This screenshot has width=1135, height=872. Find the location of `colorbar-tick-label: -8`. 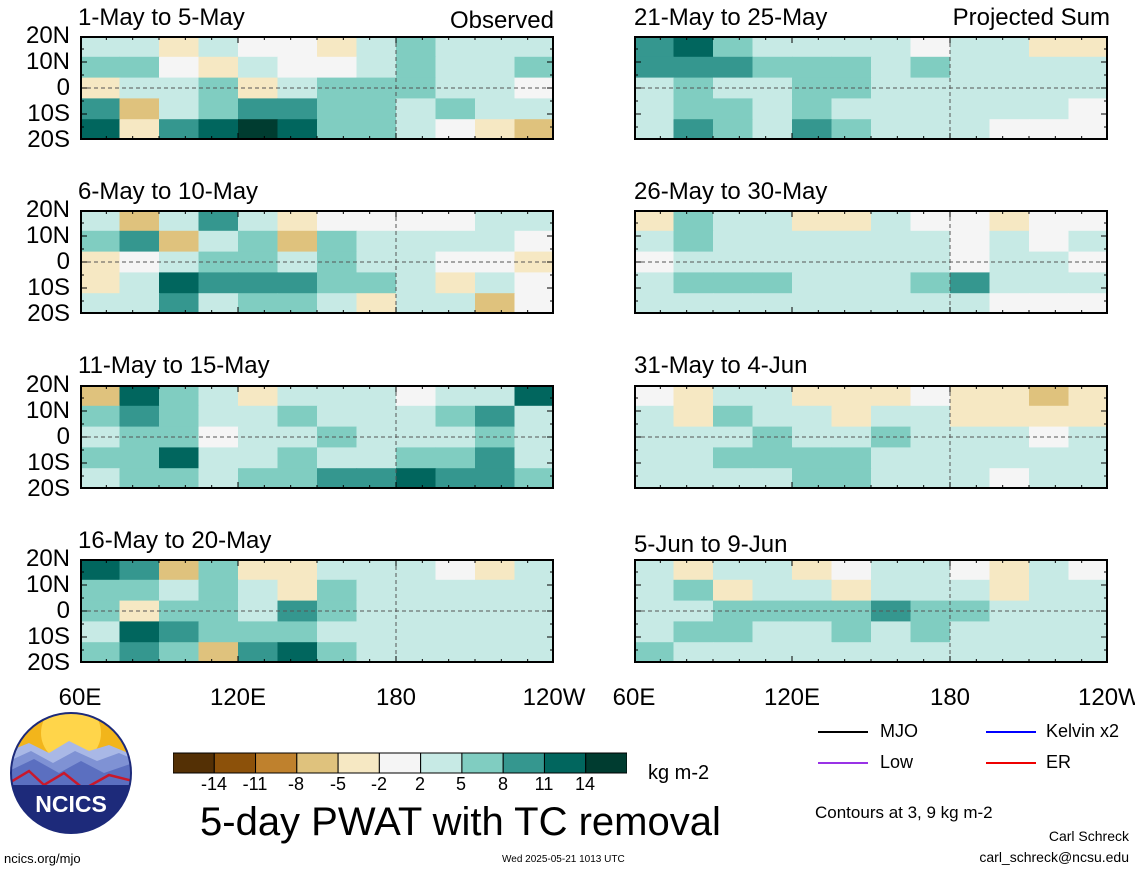

colorbar-tick-label: -8 is located at coordinates (296, 784).